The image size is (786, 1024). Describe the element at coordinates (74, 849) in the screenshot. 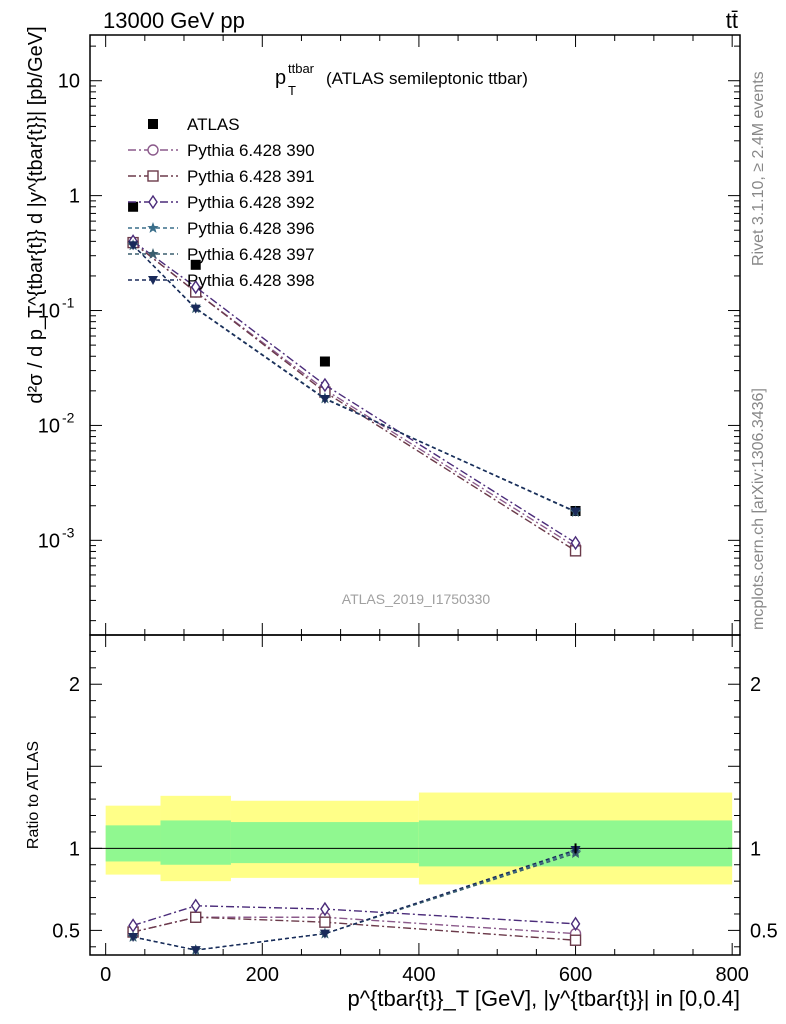

I see `ratio-y-tick-label: 1` at that location.